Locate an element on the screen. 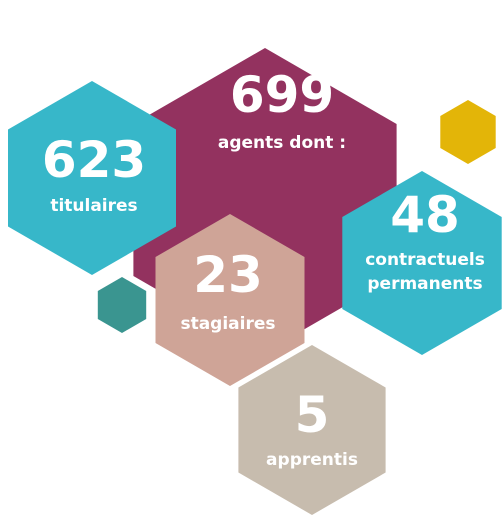  apprentis-number: 5 is located at coordinates (312, 415).